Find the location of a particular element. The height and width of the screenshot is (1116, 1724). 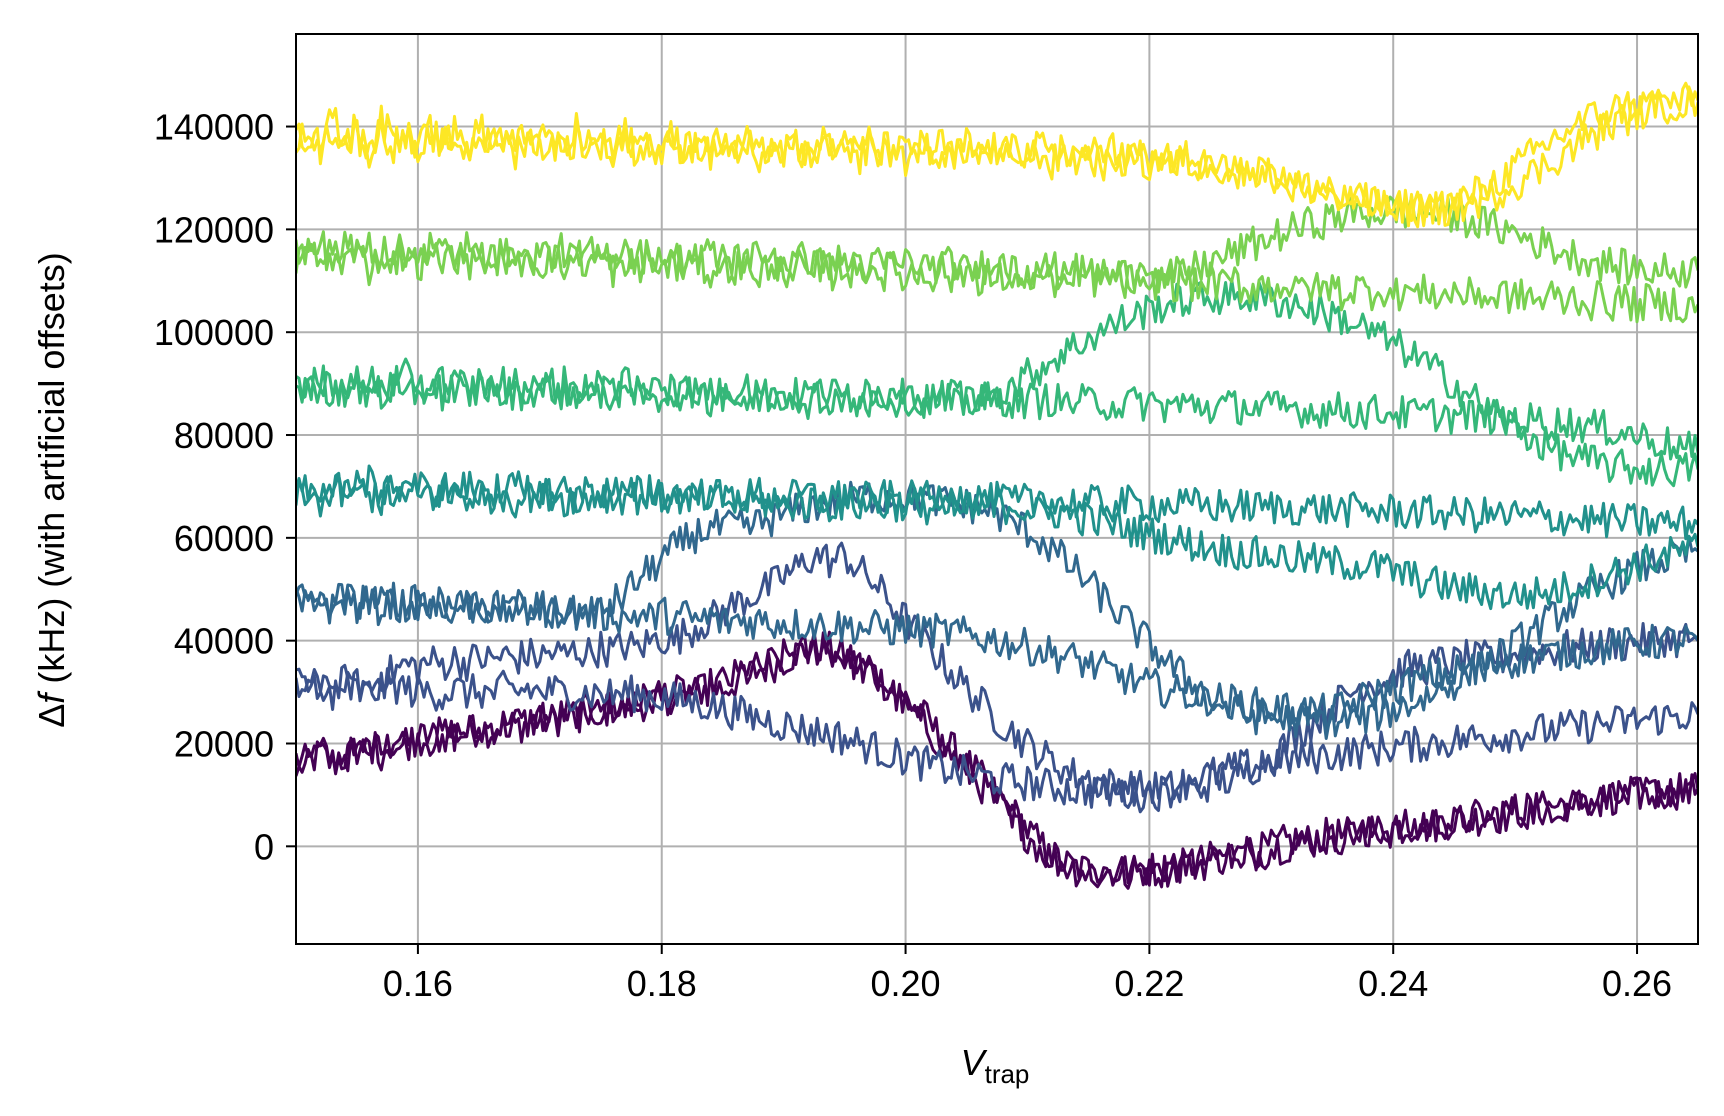

y-tick-label: 0 is located at coordinates (264, 846).